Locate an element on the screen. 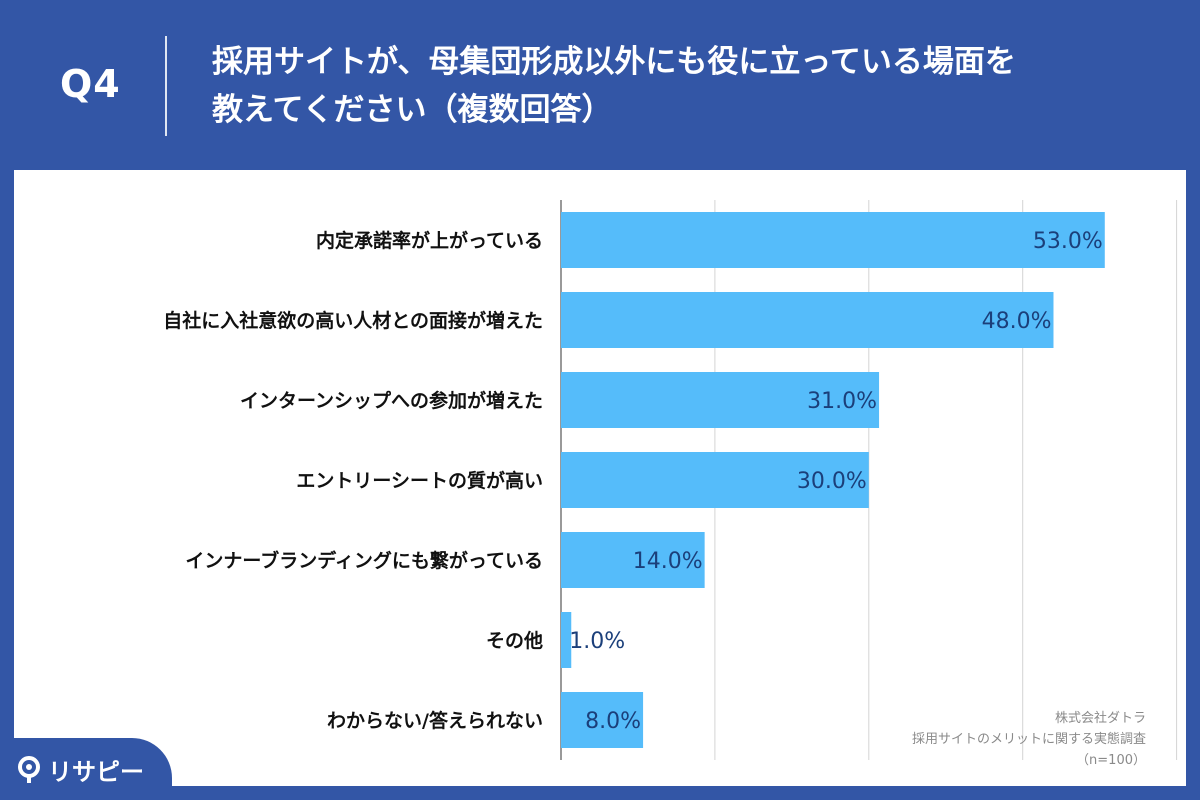 This screenshot has height=800, width=1200. value-label: 14.0% is located at coordinates (668, 561).